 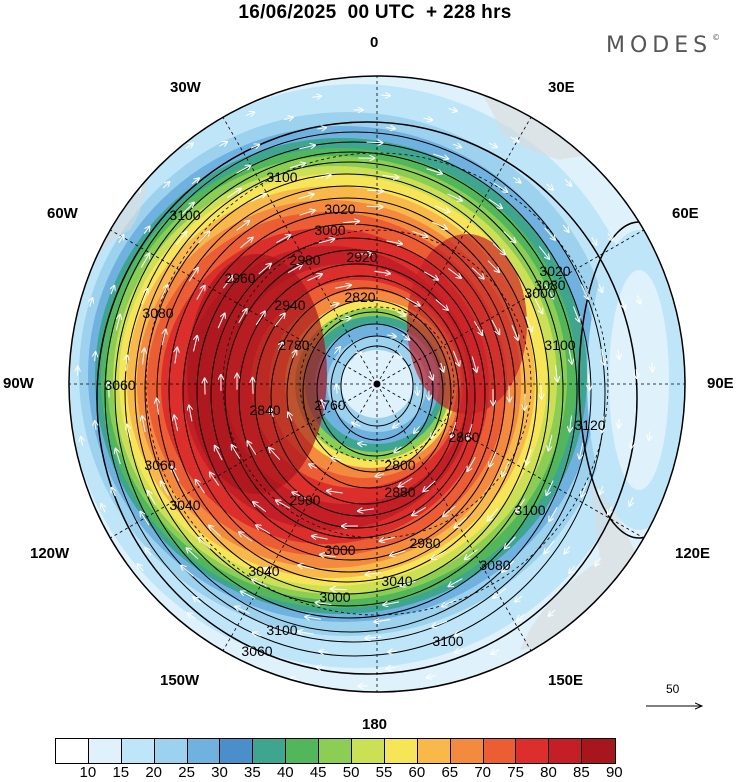 What do you see at coordinates (351, 772) in the screenshot?
I see `legend-tick: 50` at bounding box center [351, 772].